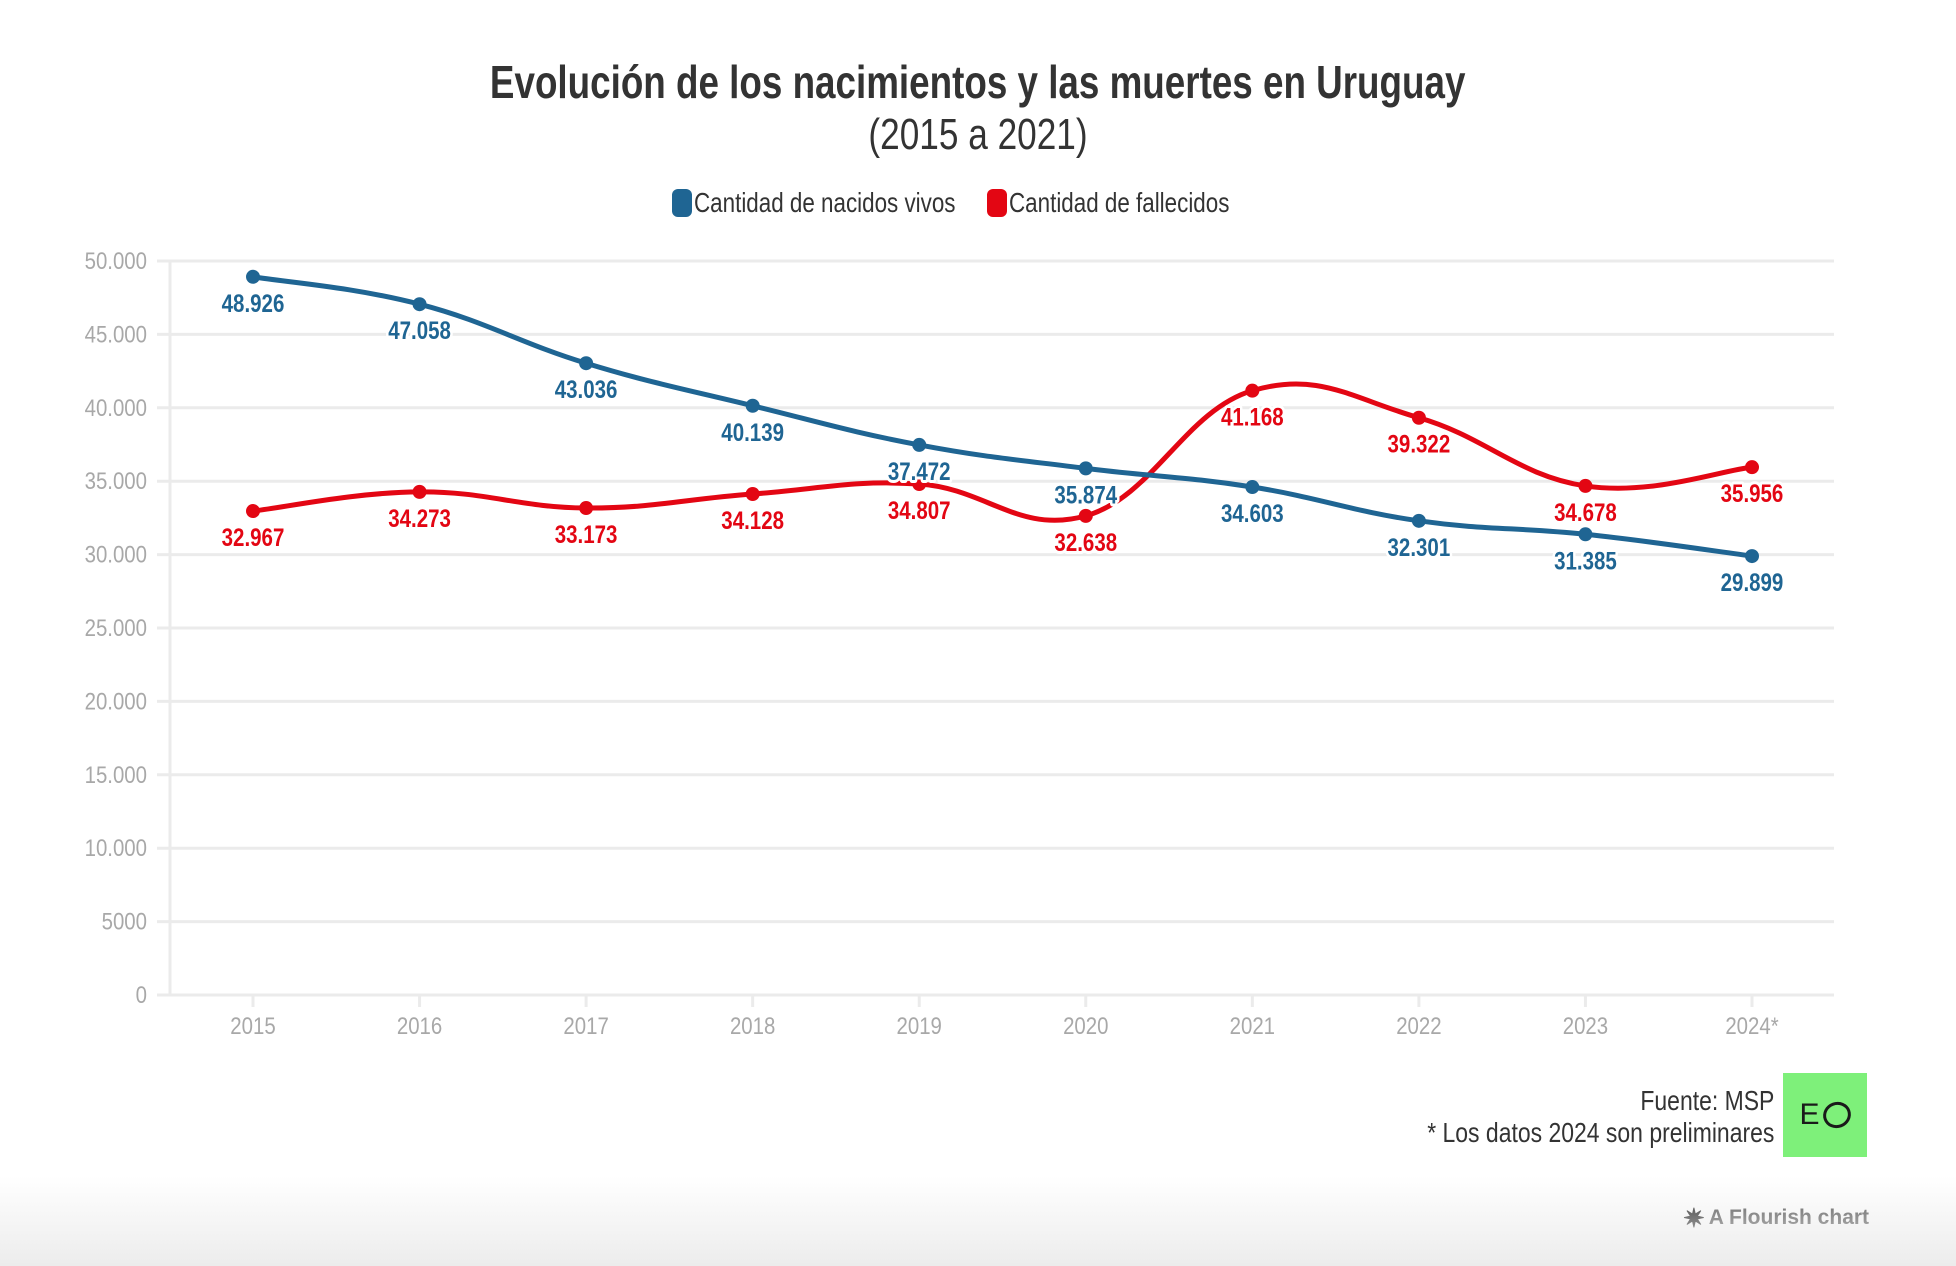 The image size is (1956, 1266). I want to click on y-tick-label: 25.000, so click(116, 627).